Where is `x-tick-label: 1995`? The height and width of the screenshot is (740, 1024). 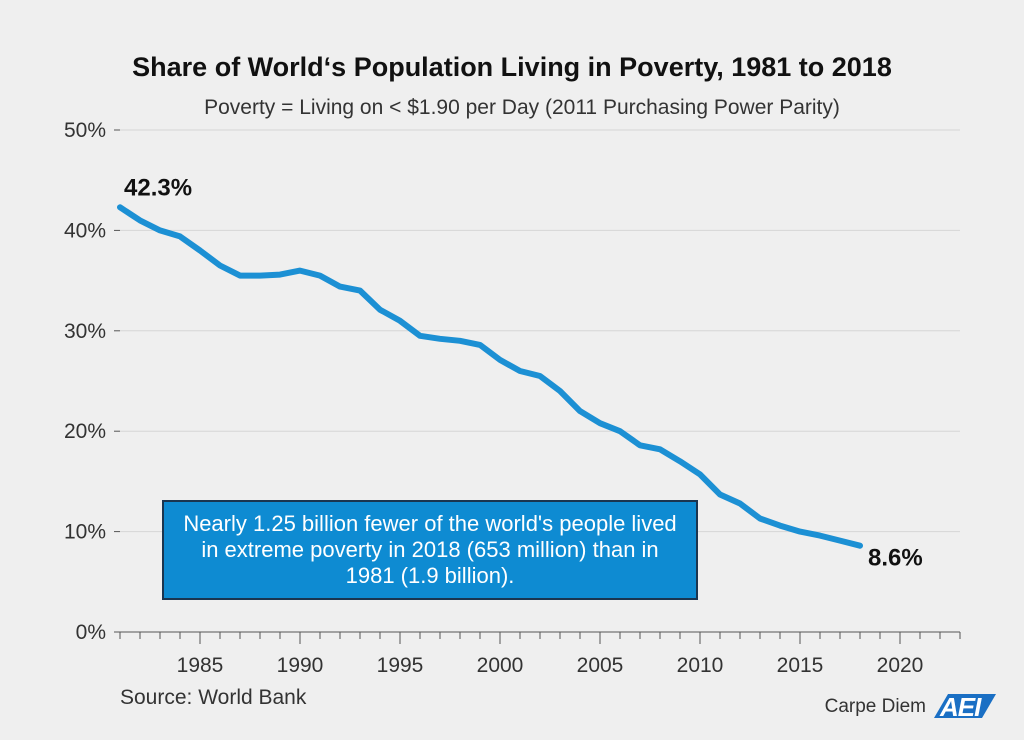 x-tick-label: 1995 is located at coordinates (400, 665).